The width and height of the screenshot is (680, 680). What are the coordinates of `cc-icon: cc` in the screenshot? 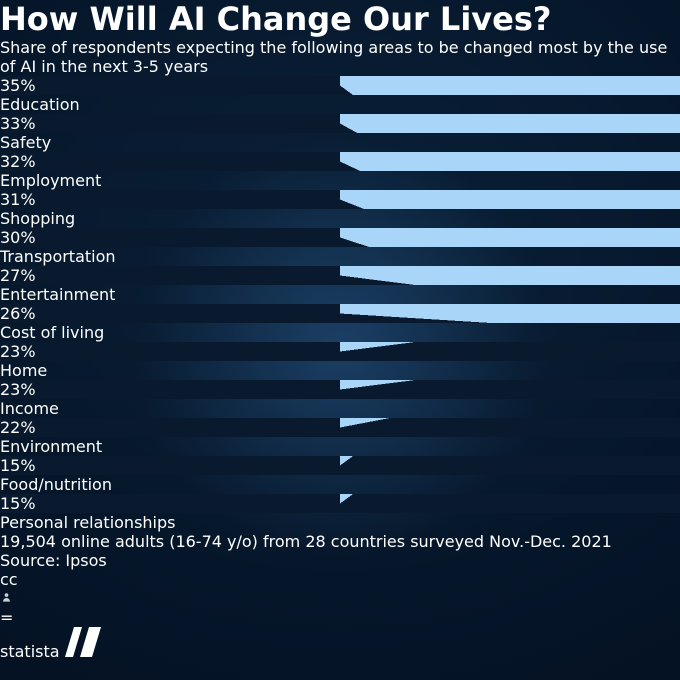 It's located at (9, 579).